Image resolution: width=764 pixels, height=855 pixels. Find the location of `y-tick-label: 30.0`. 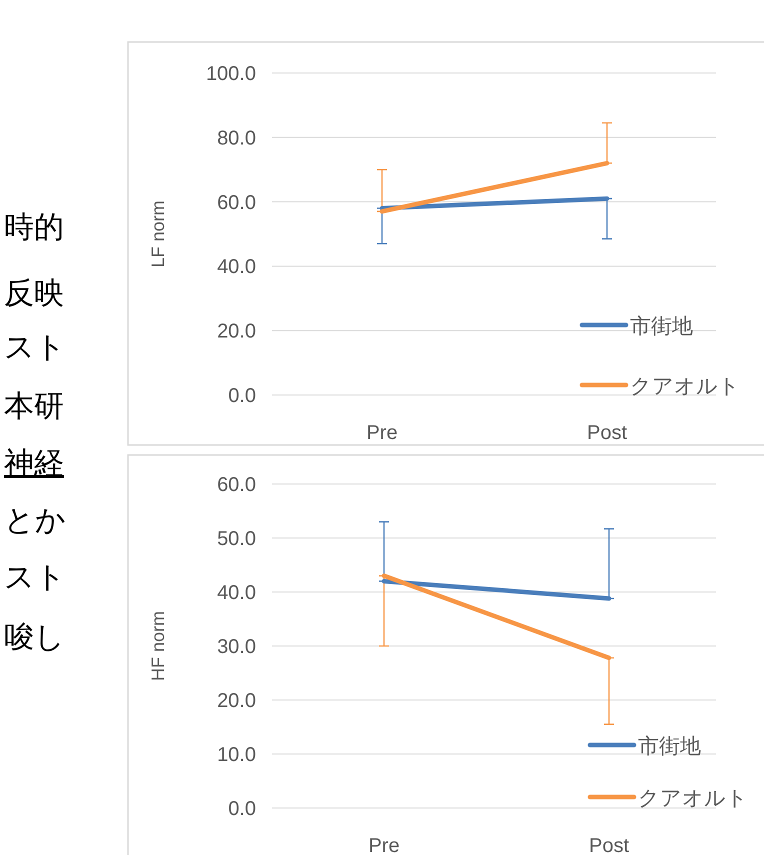

y-tick-label: 30.0 is located at coordinates (236, 647).